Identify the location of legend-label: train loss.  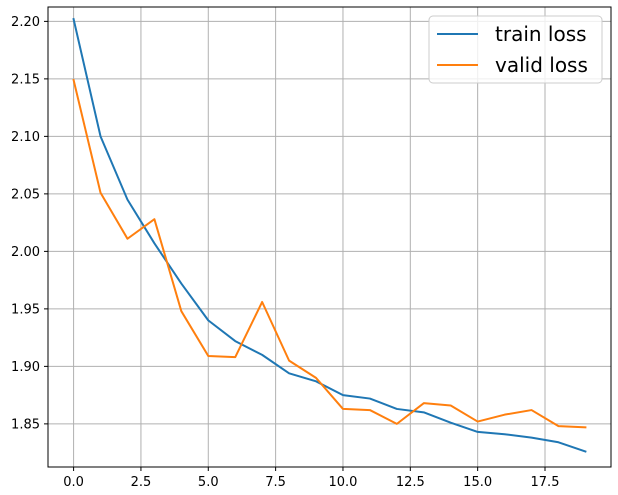
(541, 34).